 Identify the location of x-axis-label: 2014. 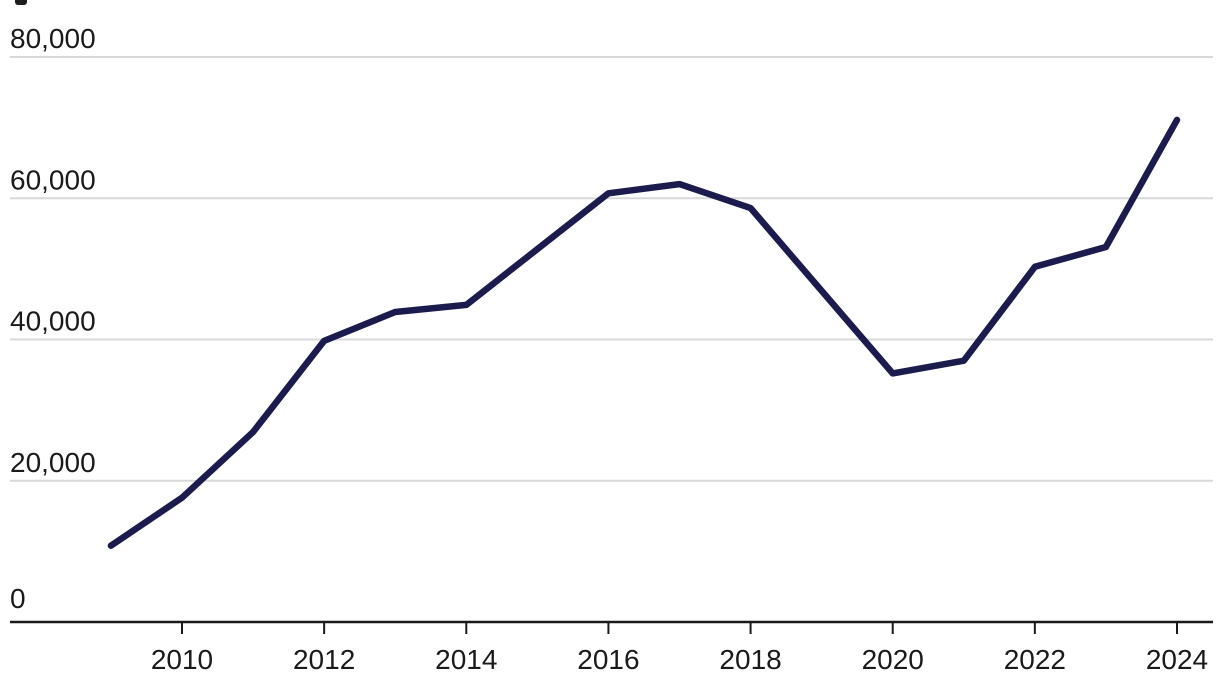
(466, 659).